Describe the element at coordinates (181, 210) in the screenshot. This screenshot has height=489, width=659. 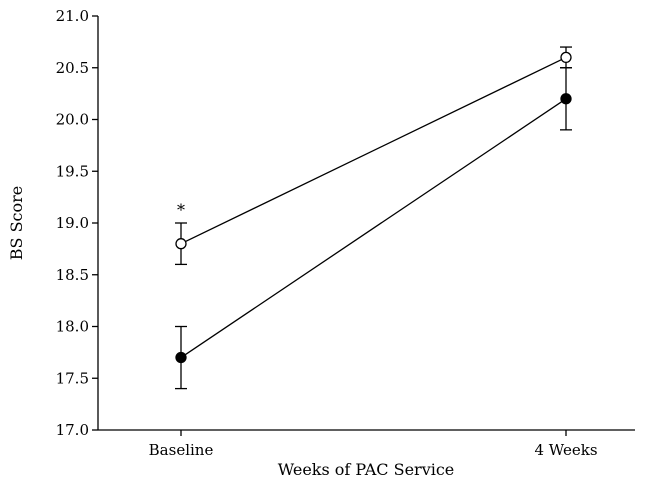
I see `significance-annotation: *` at that location.